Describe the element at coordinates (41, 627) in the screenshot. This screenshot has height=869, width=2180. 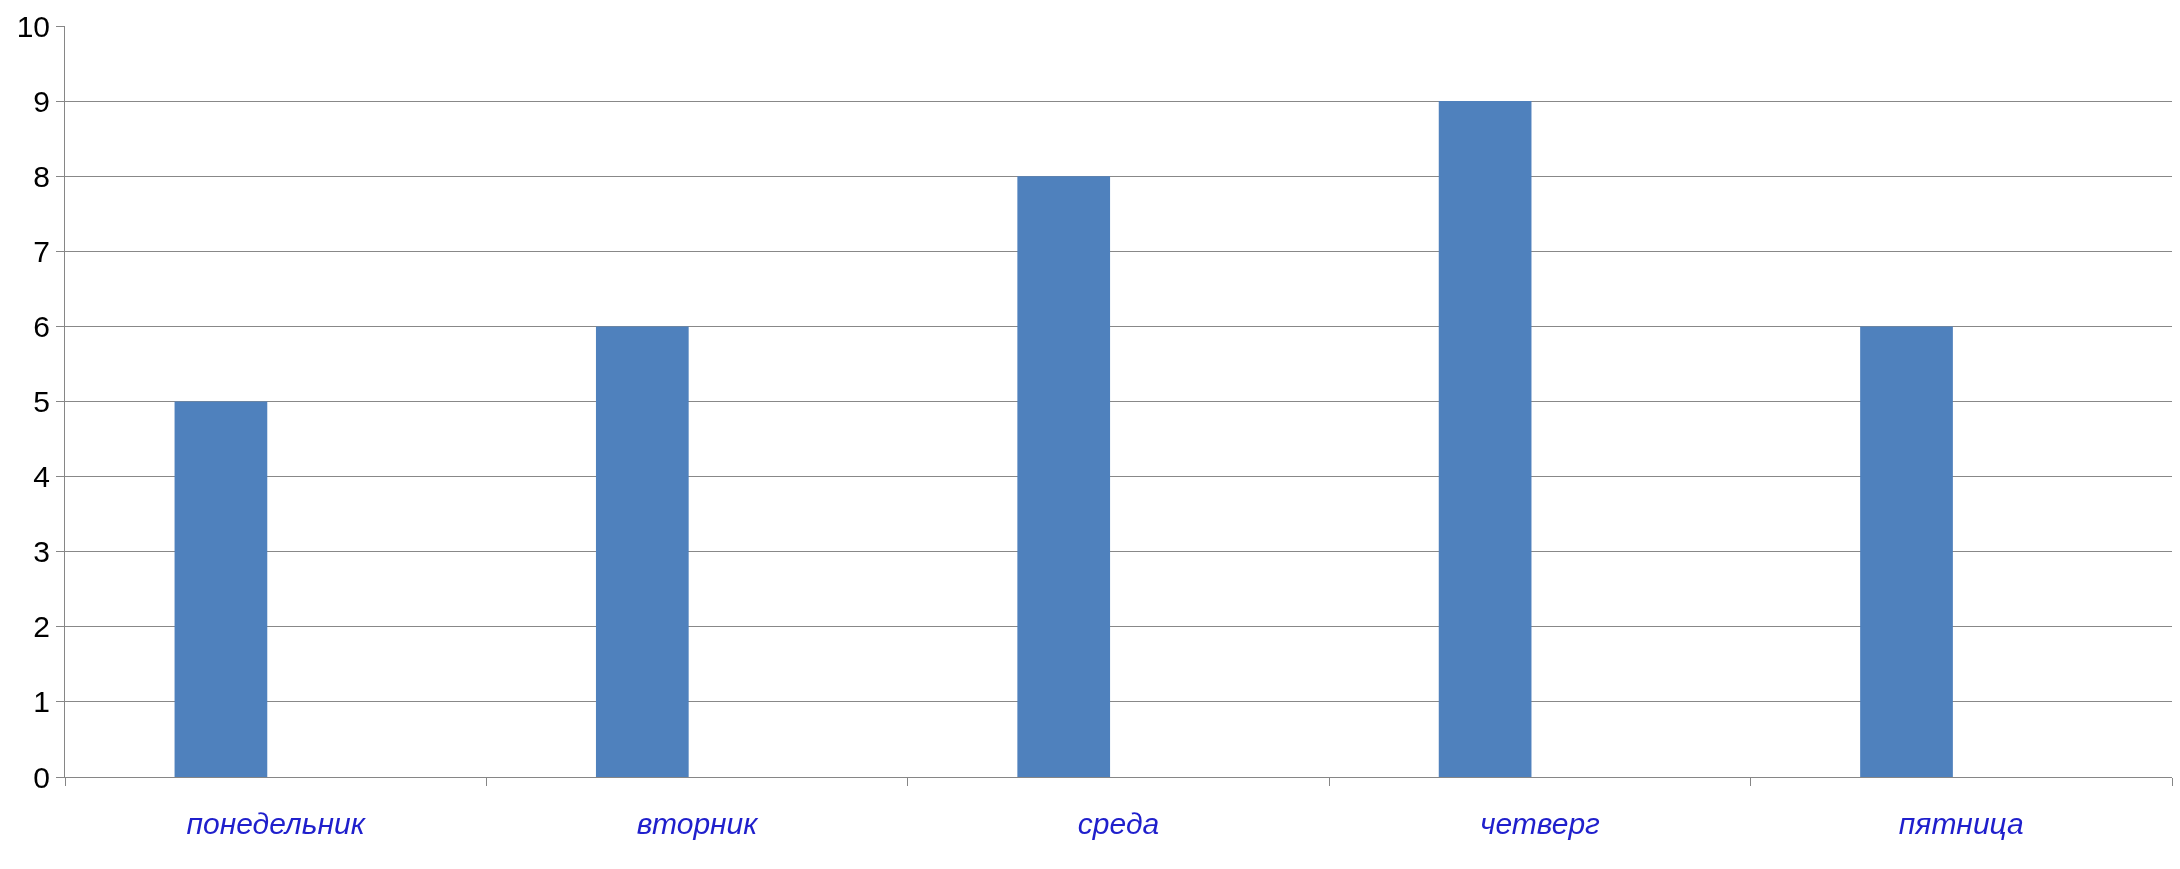
I see `y-tick-label: 2` at that location.